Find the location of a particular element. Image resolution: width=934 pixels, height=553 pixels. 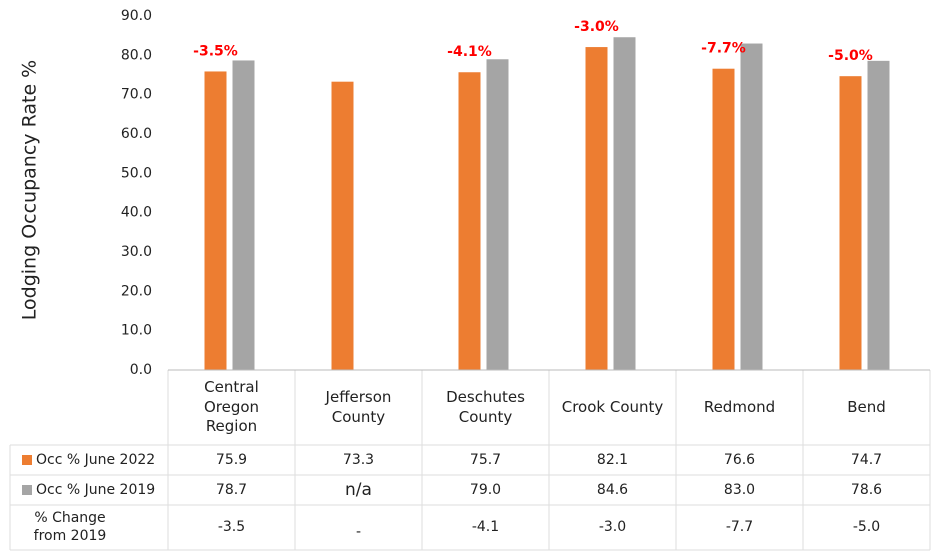

table-value: - is located at coordinates (358, 532).